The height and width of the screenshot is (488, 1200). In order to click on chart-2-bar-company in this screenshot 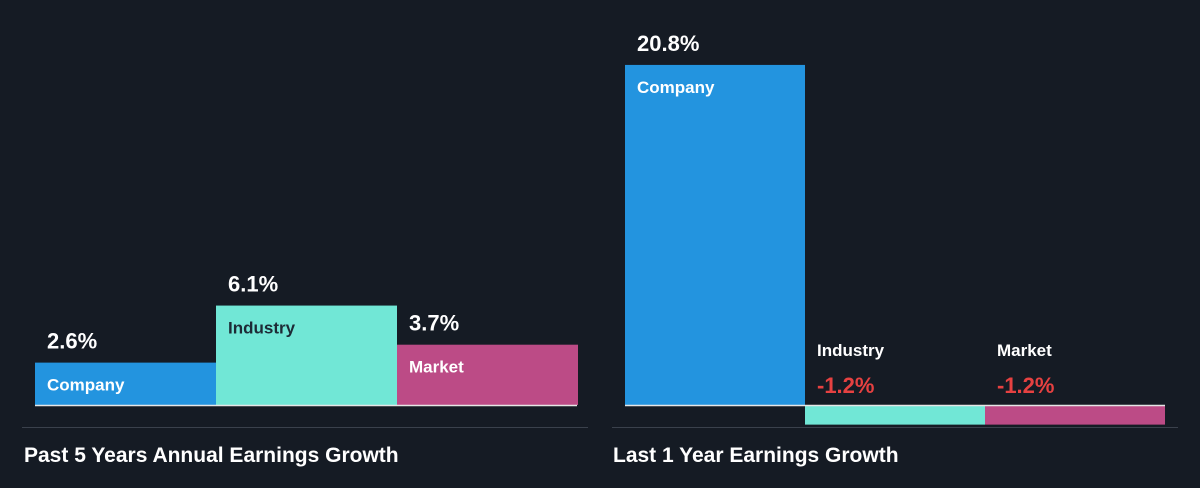, I will do `click(715, 235)`.